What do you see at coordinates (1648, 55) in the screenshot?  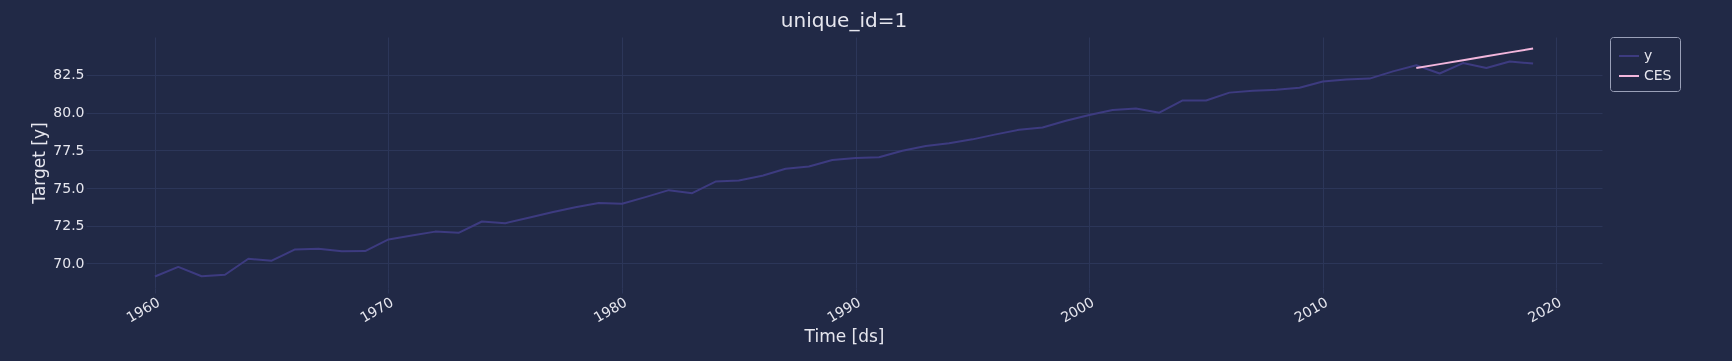 I see `legend-label: y` at bounding box center [1648, 55].